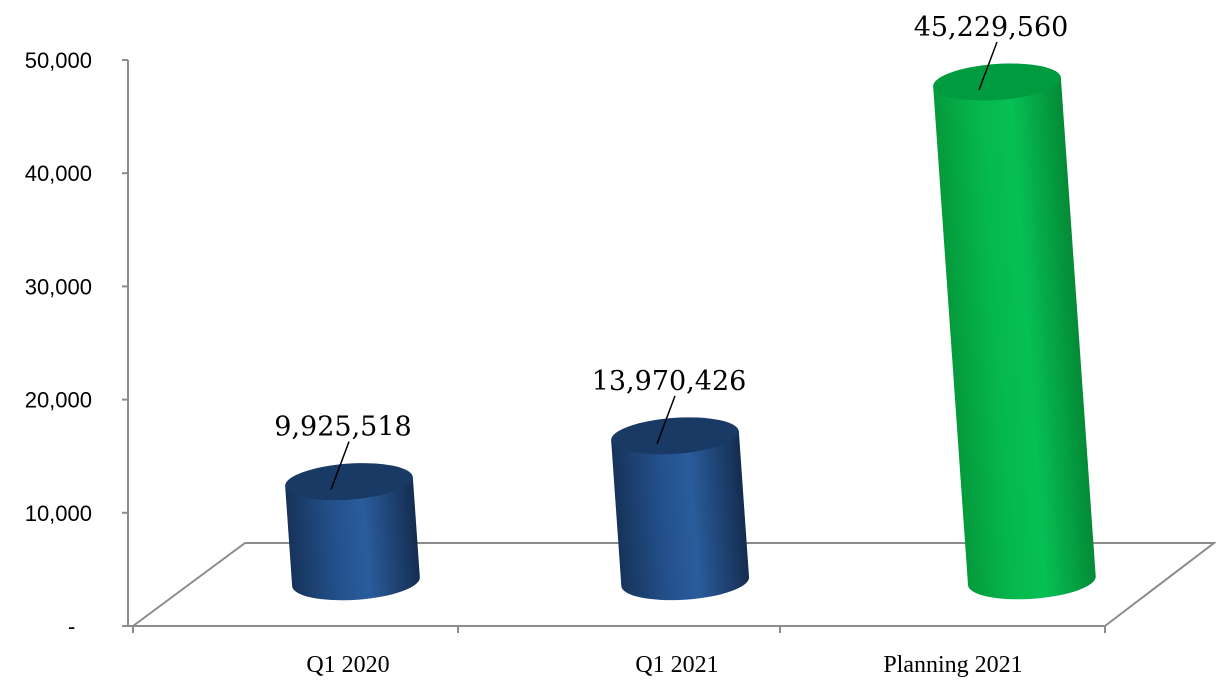 The width and height of the screenshot is (1216, 682). I want to click on y-tick-label: -, so click(71, 626).